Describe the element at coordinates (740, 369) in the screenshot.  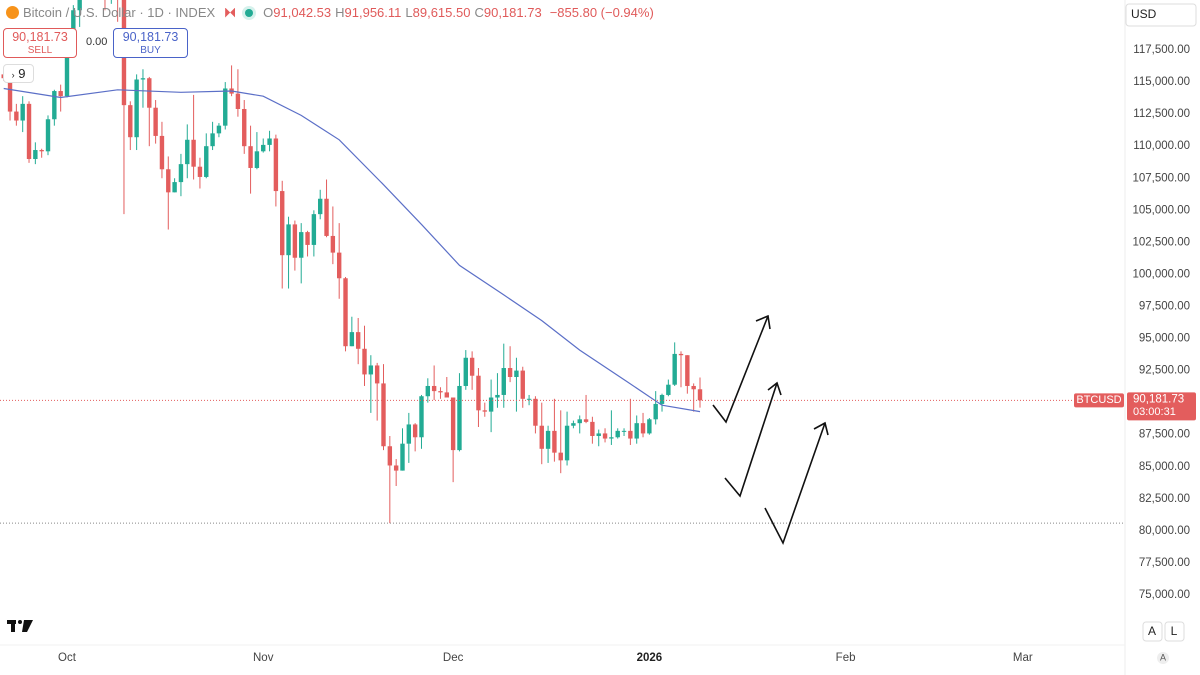
I see `arrow` at that location.